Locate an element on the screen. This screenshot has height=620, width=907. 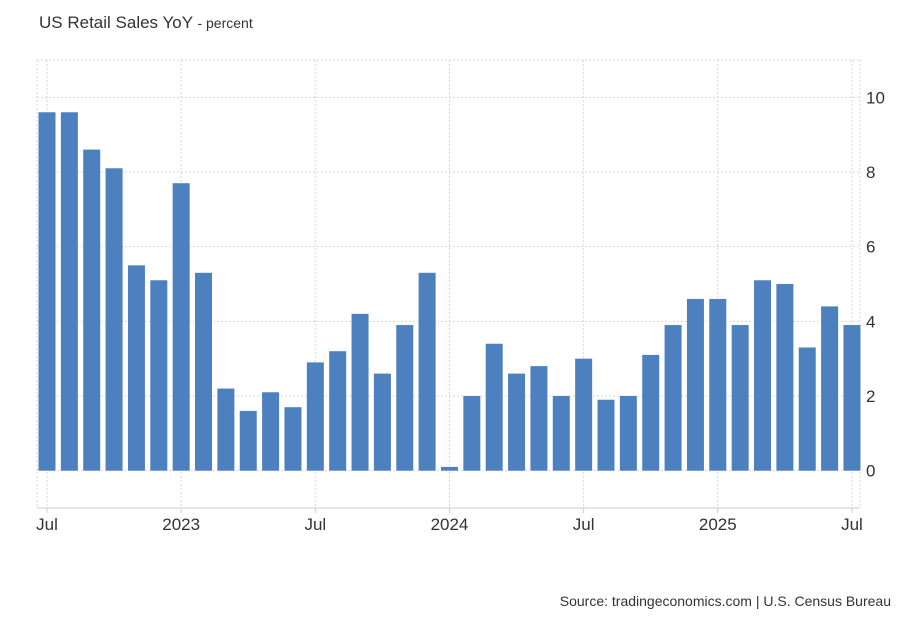
y-tick-label: 8 is located at coordinates (870, 172).